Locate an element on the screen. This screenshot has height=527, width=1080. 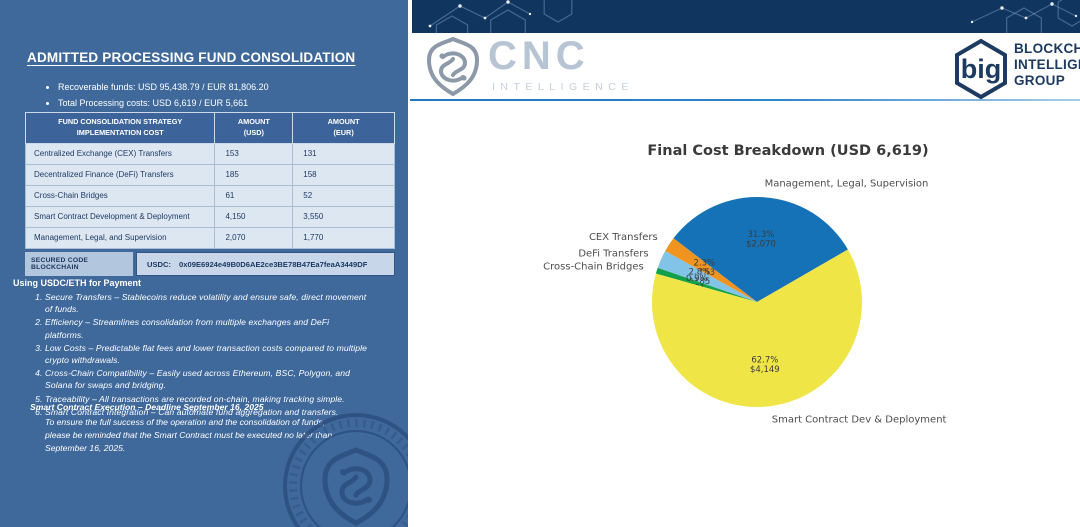
slice-category-label: Cross-Chain Bridges is located at coordinates (593, 267).